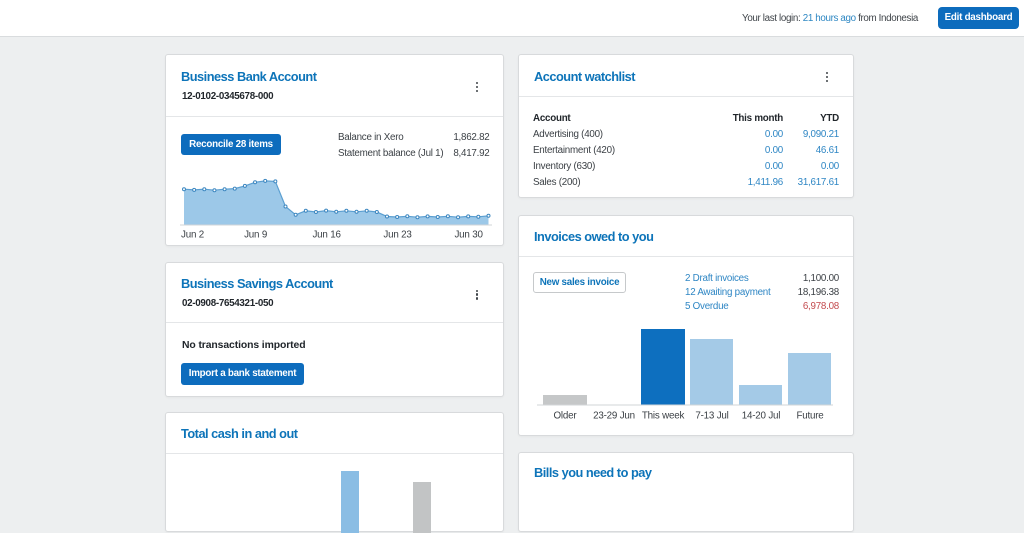 This screenshot has height=533, width=1024. Describe the element at coordinates (761, 416) in the screenshot. I see `svg-text: 14-20 Jul` at that location.